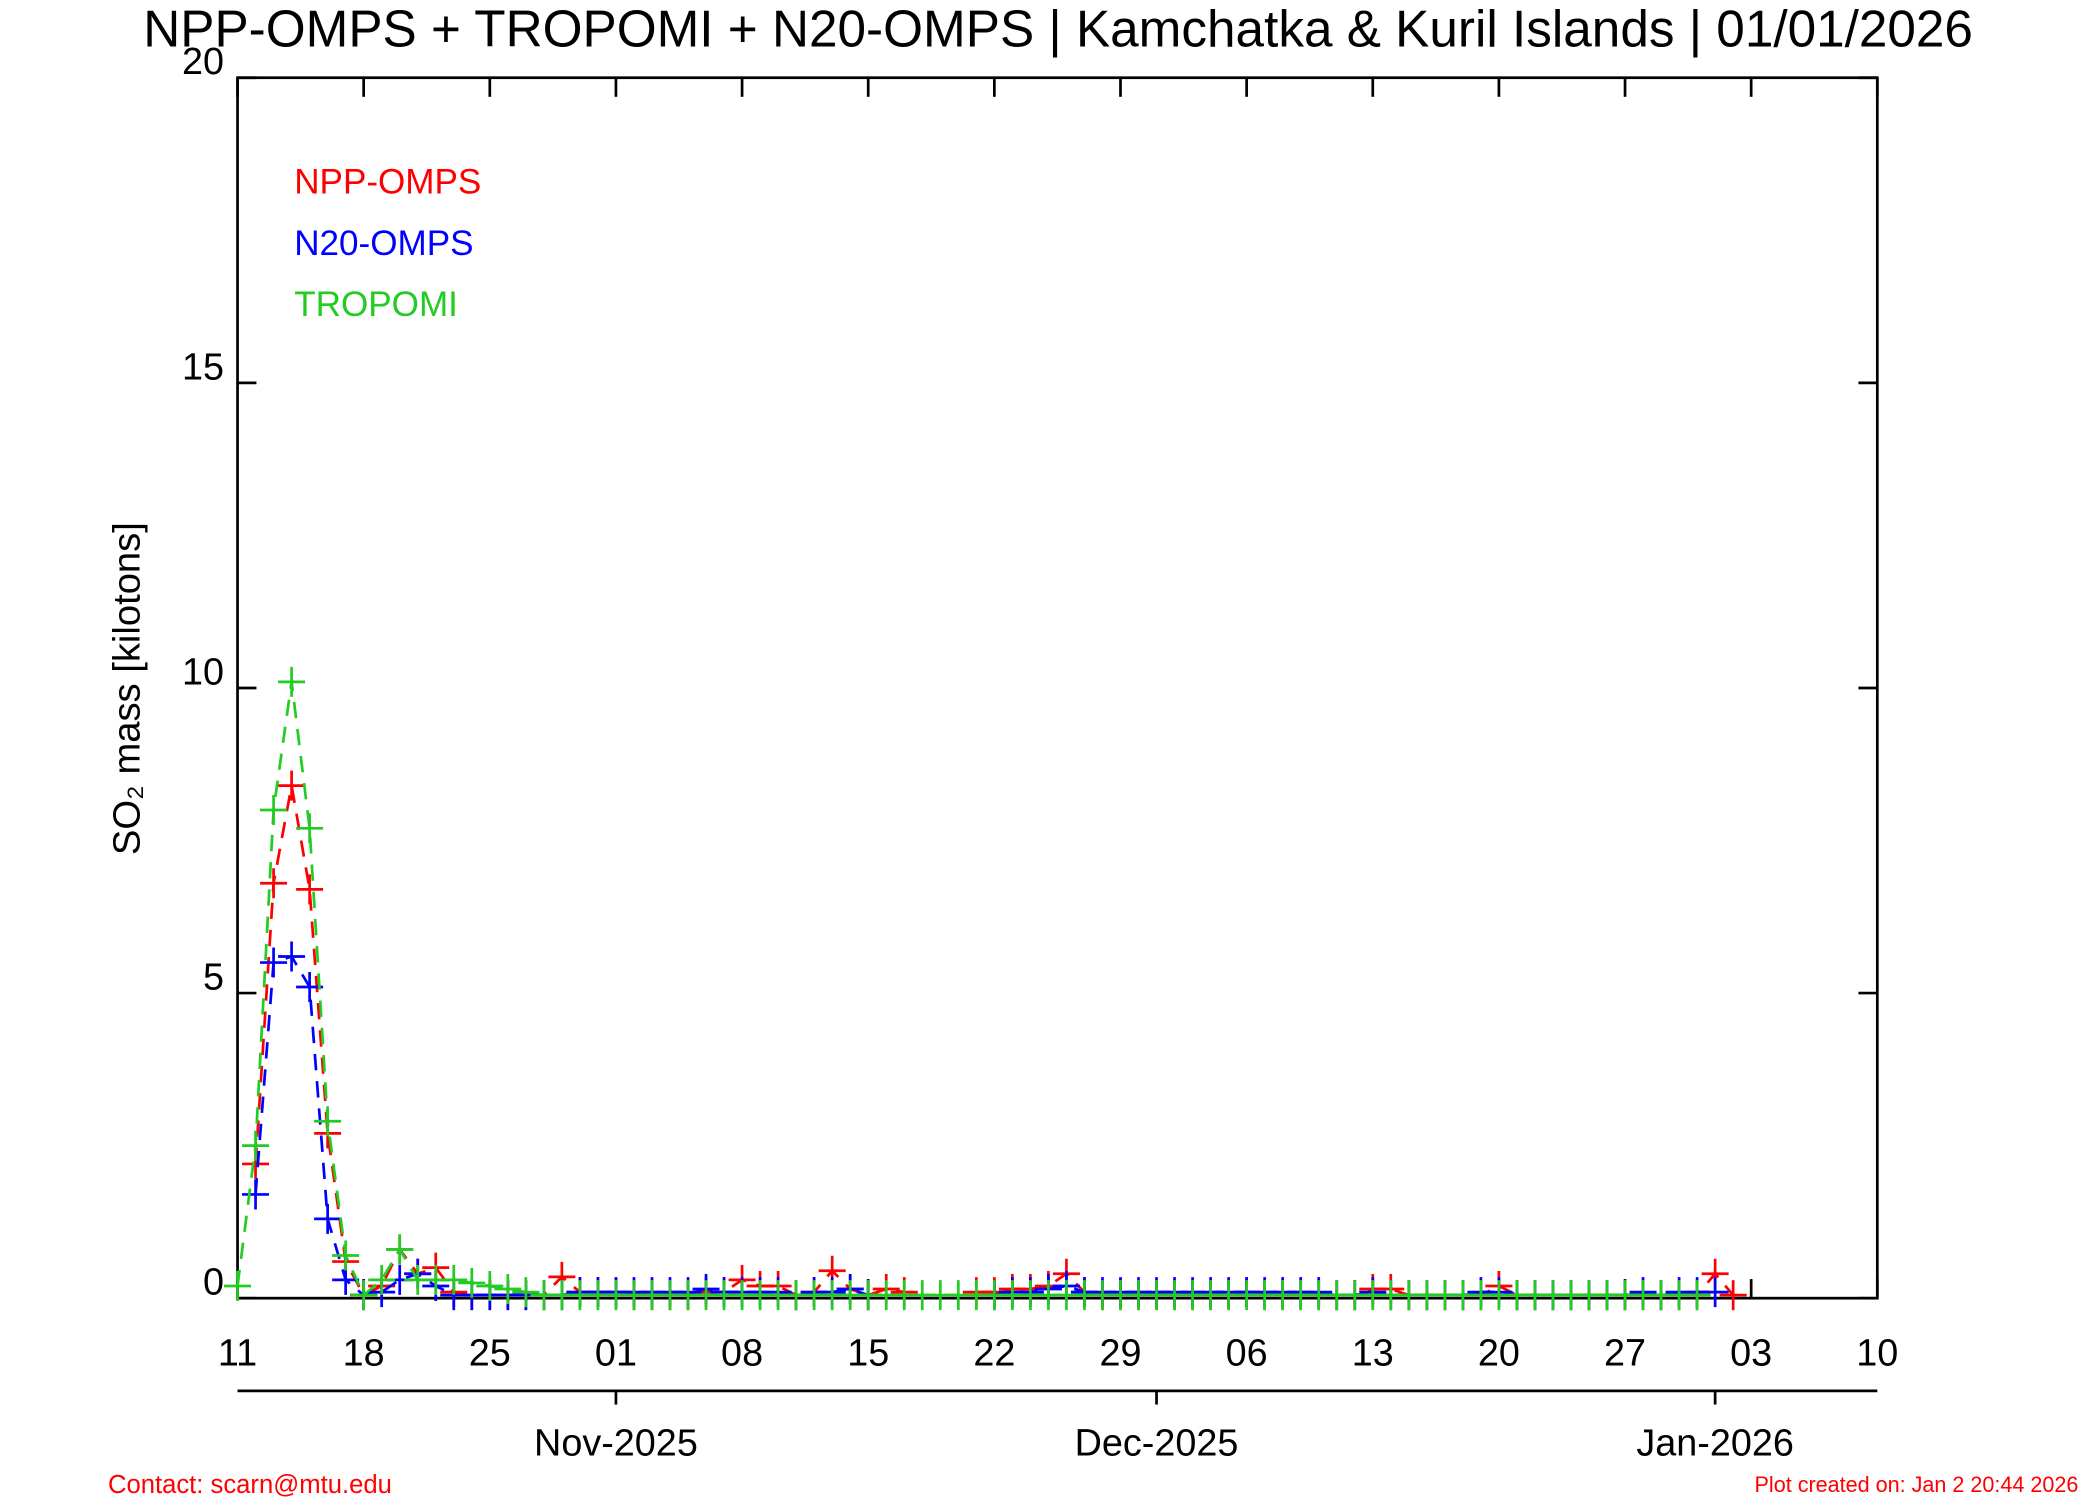 The height and width of the screenshot is (1505, 2100). Describe the element at coordinates (1157, 1443) in the screenshot. I see `month-tick-label: Dec-2025` at that location.